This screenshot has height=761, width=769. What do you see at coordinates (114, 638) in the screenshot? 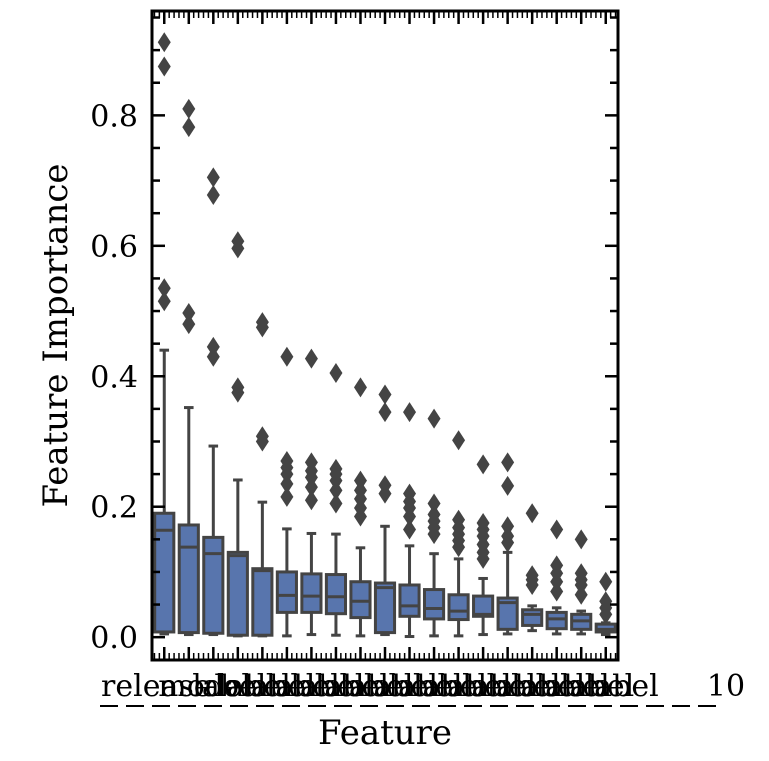
I see `y-tick-label: 0.0` at bounding box center [114, 638].